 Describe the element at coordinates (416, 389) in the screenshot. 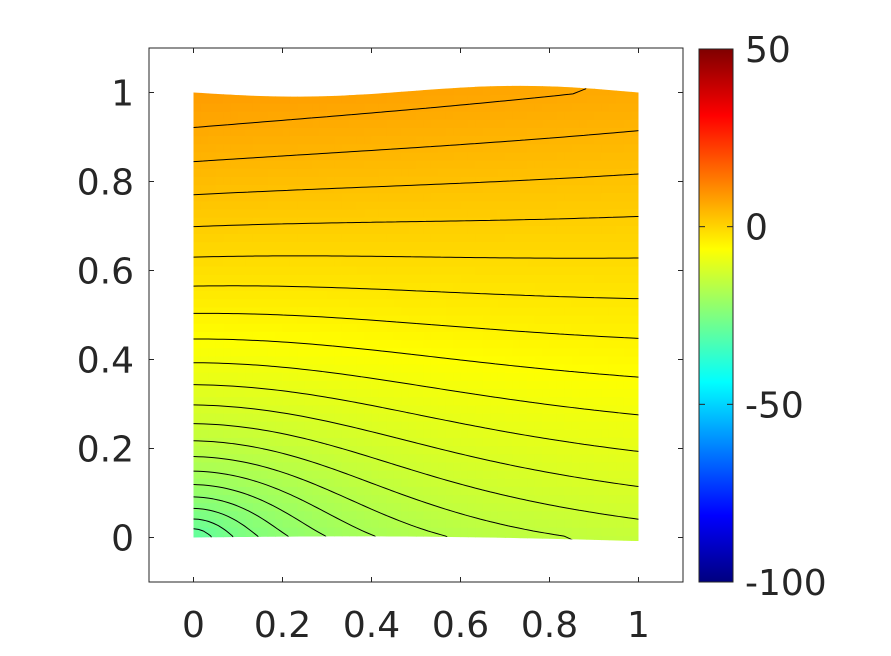

I see `contour-line` at that location.